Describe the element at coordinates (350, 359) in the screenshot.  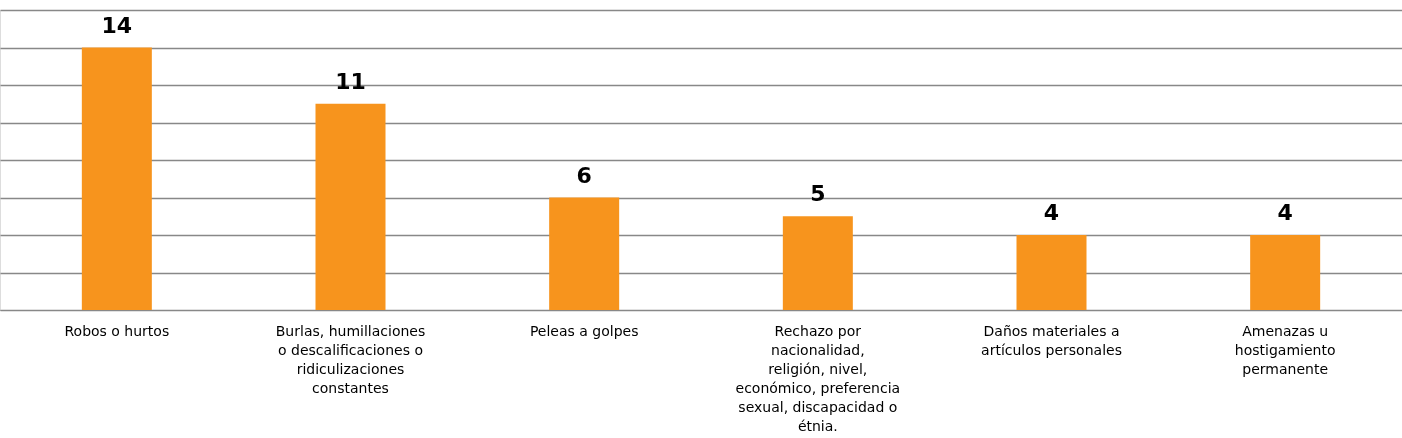
I see `x-tick-label: Burlas, humillaciones o descalificaciones o ridiculizaciones constantes` at that location.